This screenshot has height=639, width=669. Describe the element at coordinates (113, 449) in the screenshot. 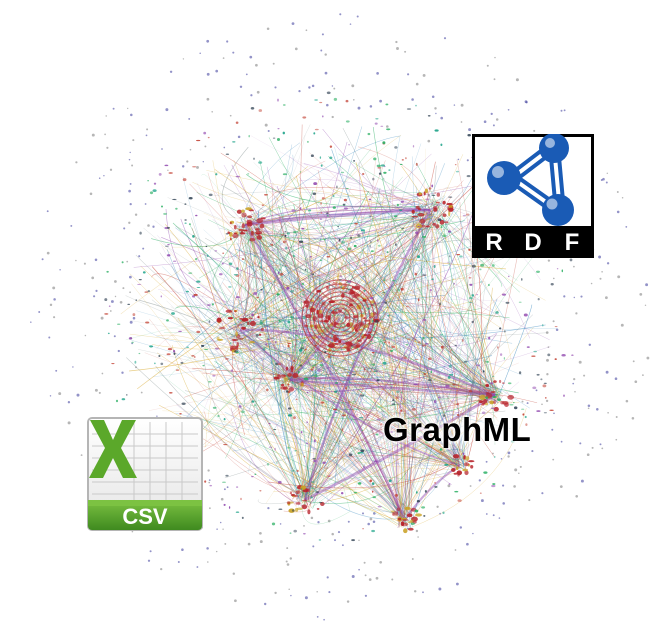

I see `excel-x-icon` at that location.